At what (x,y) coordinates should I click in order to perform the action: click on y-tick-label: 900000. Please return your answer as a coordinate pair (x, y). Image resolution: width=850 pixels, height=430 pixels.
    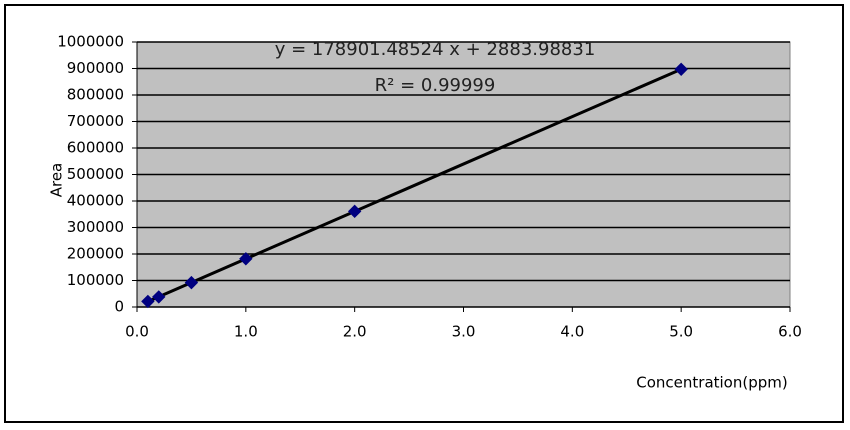
    Looking at the image, I should click on (95, 68).